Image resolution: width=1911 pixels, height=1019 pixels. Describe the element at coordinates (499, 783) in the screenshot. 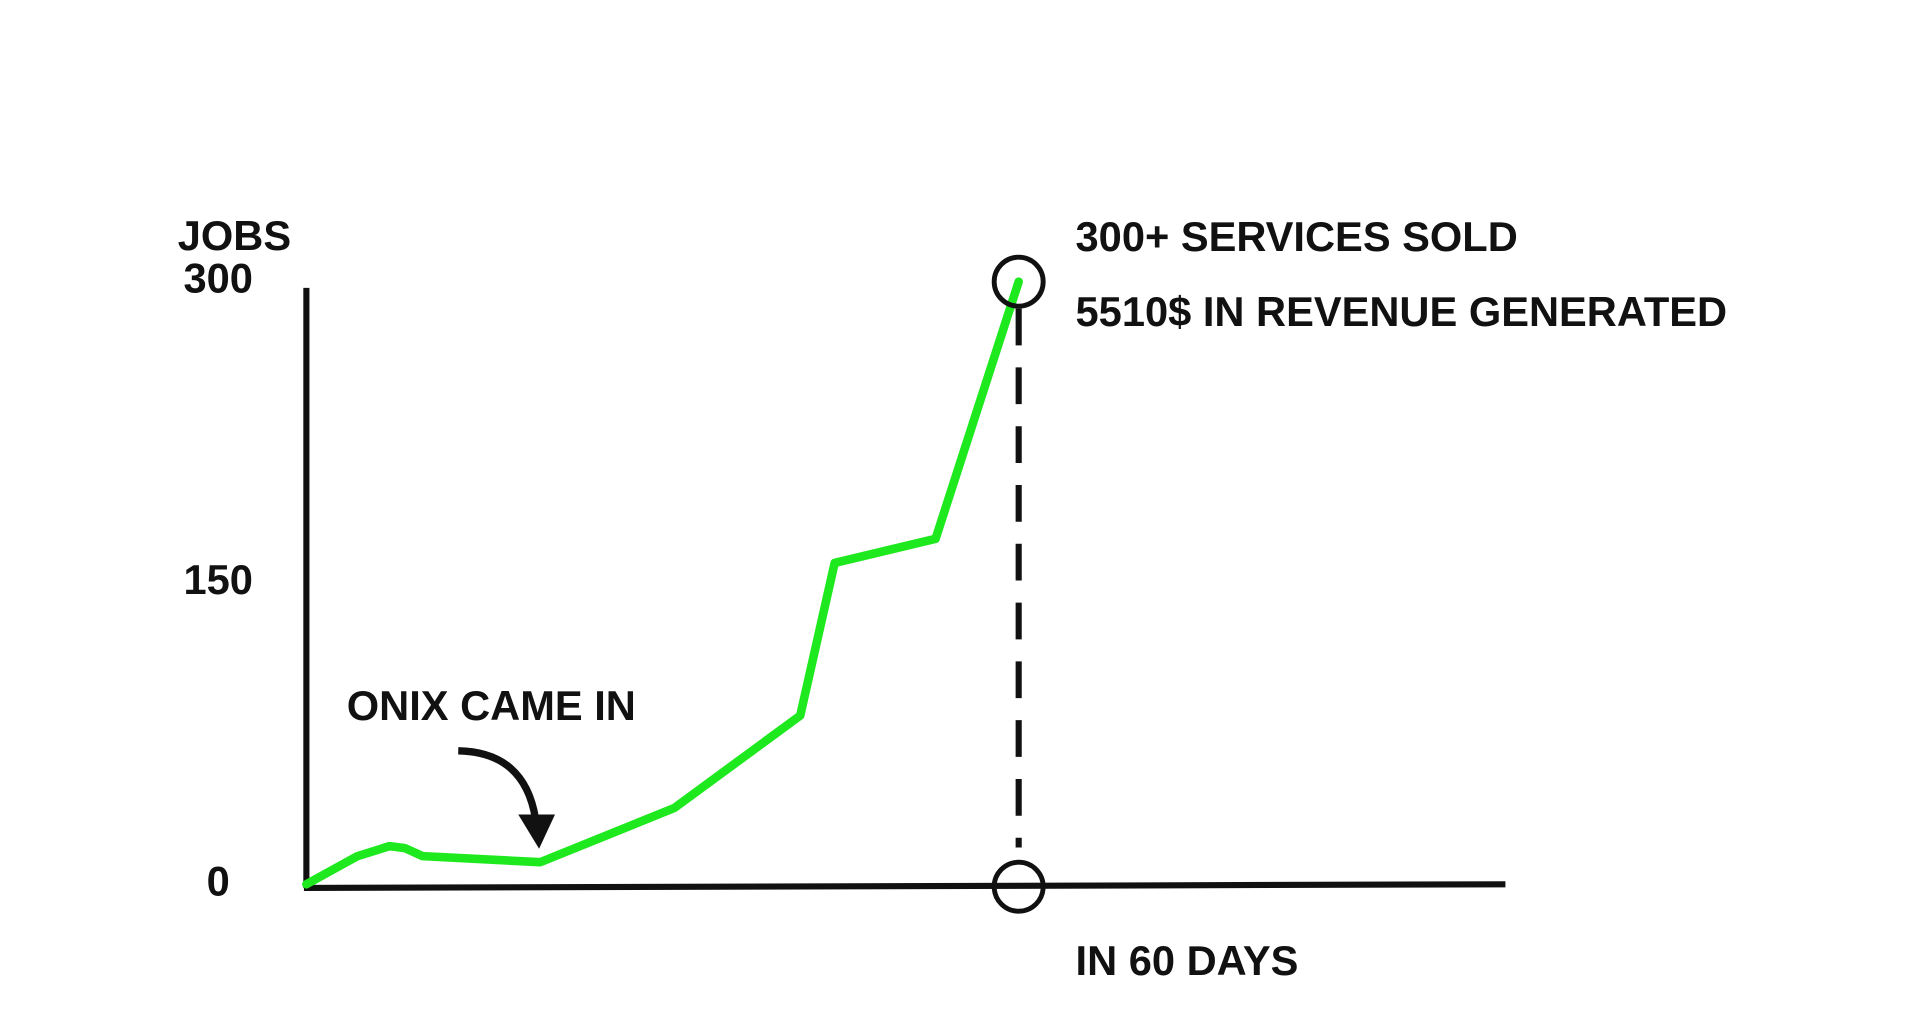

I see `annotation-arrow` at that location.